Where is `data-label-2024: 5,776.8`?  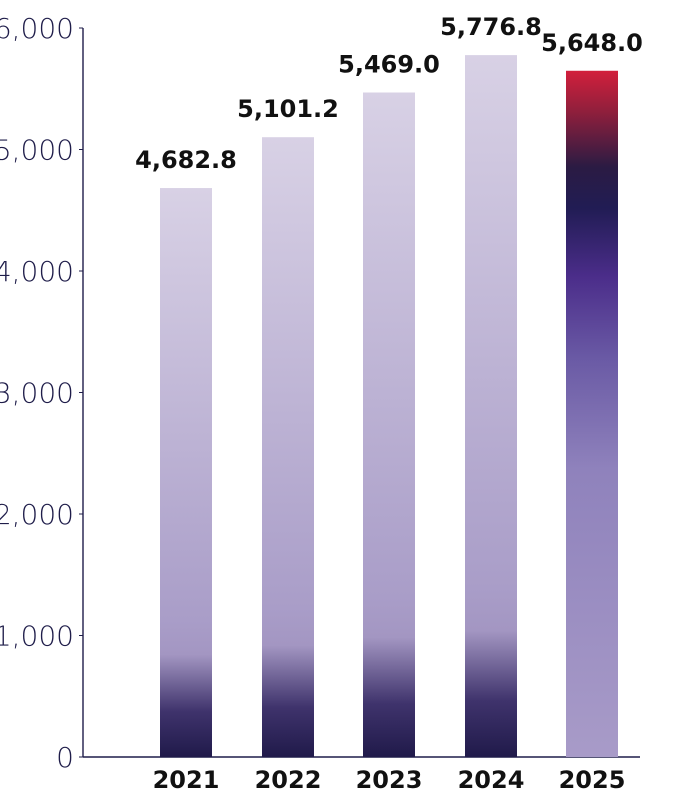 data-label-2024: 5,776.8 is located at coordinates (491, 27).